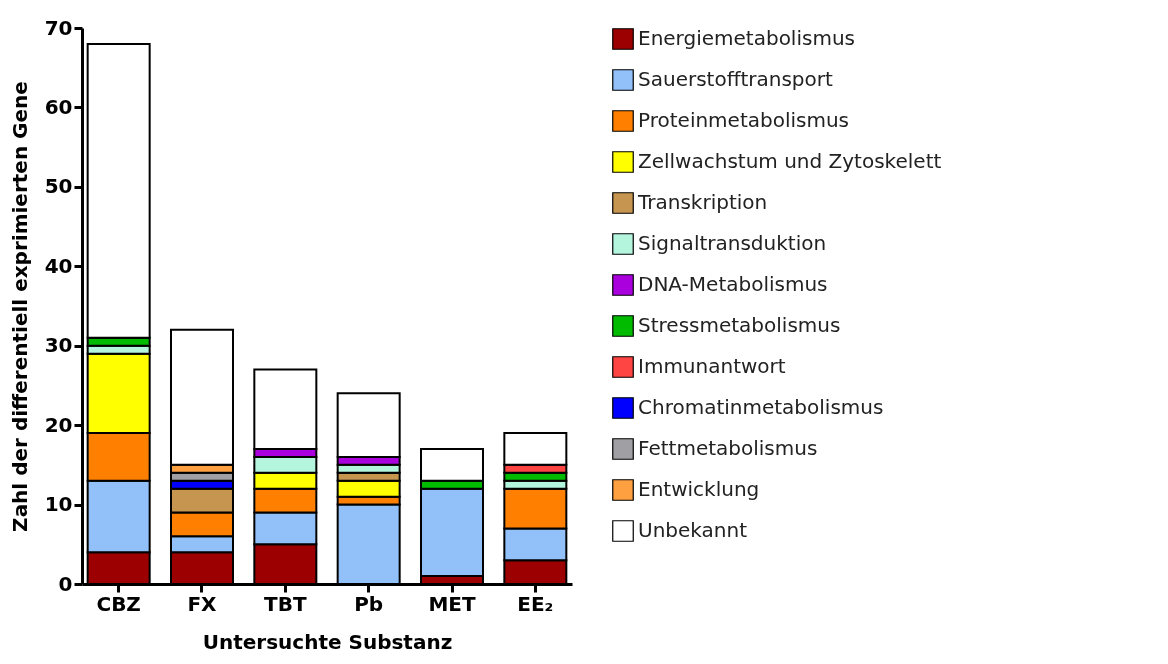 The width and height of the screenshot is (1168, 664). What do you see at coordinates (58, 27) in the screenshot?
I see `y-tick-label: 70` at bounding box center [58, 27].